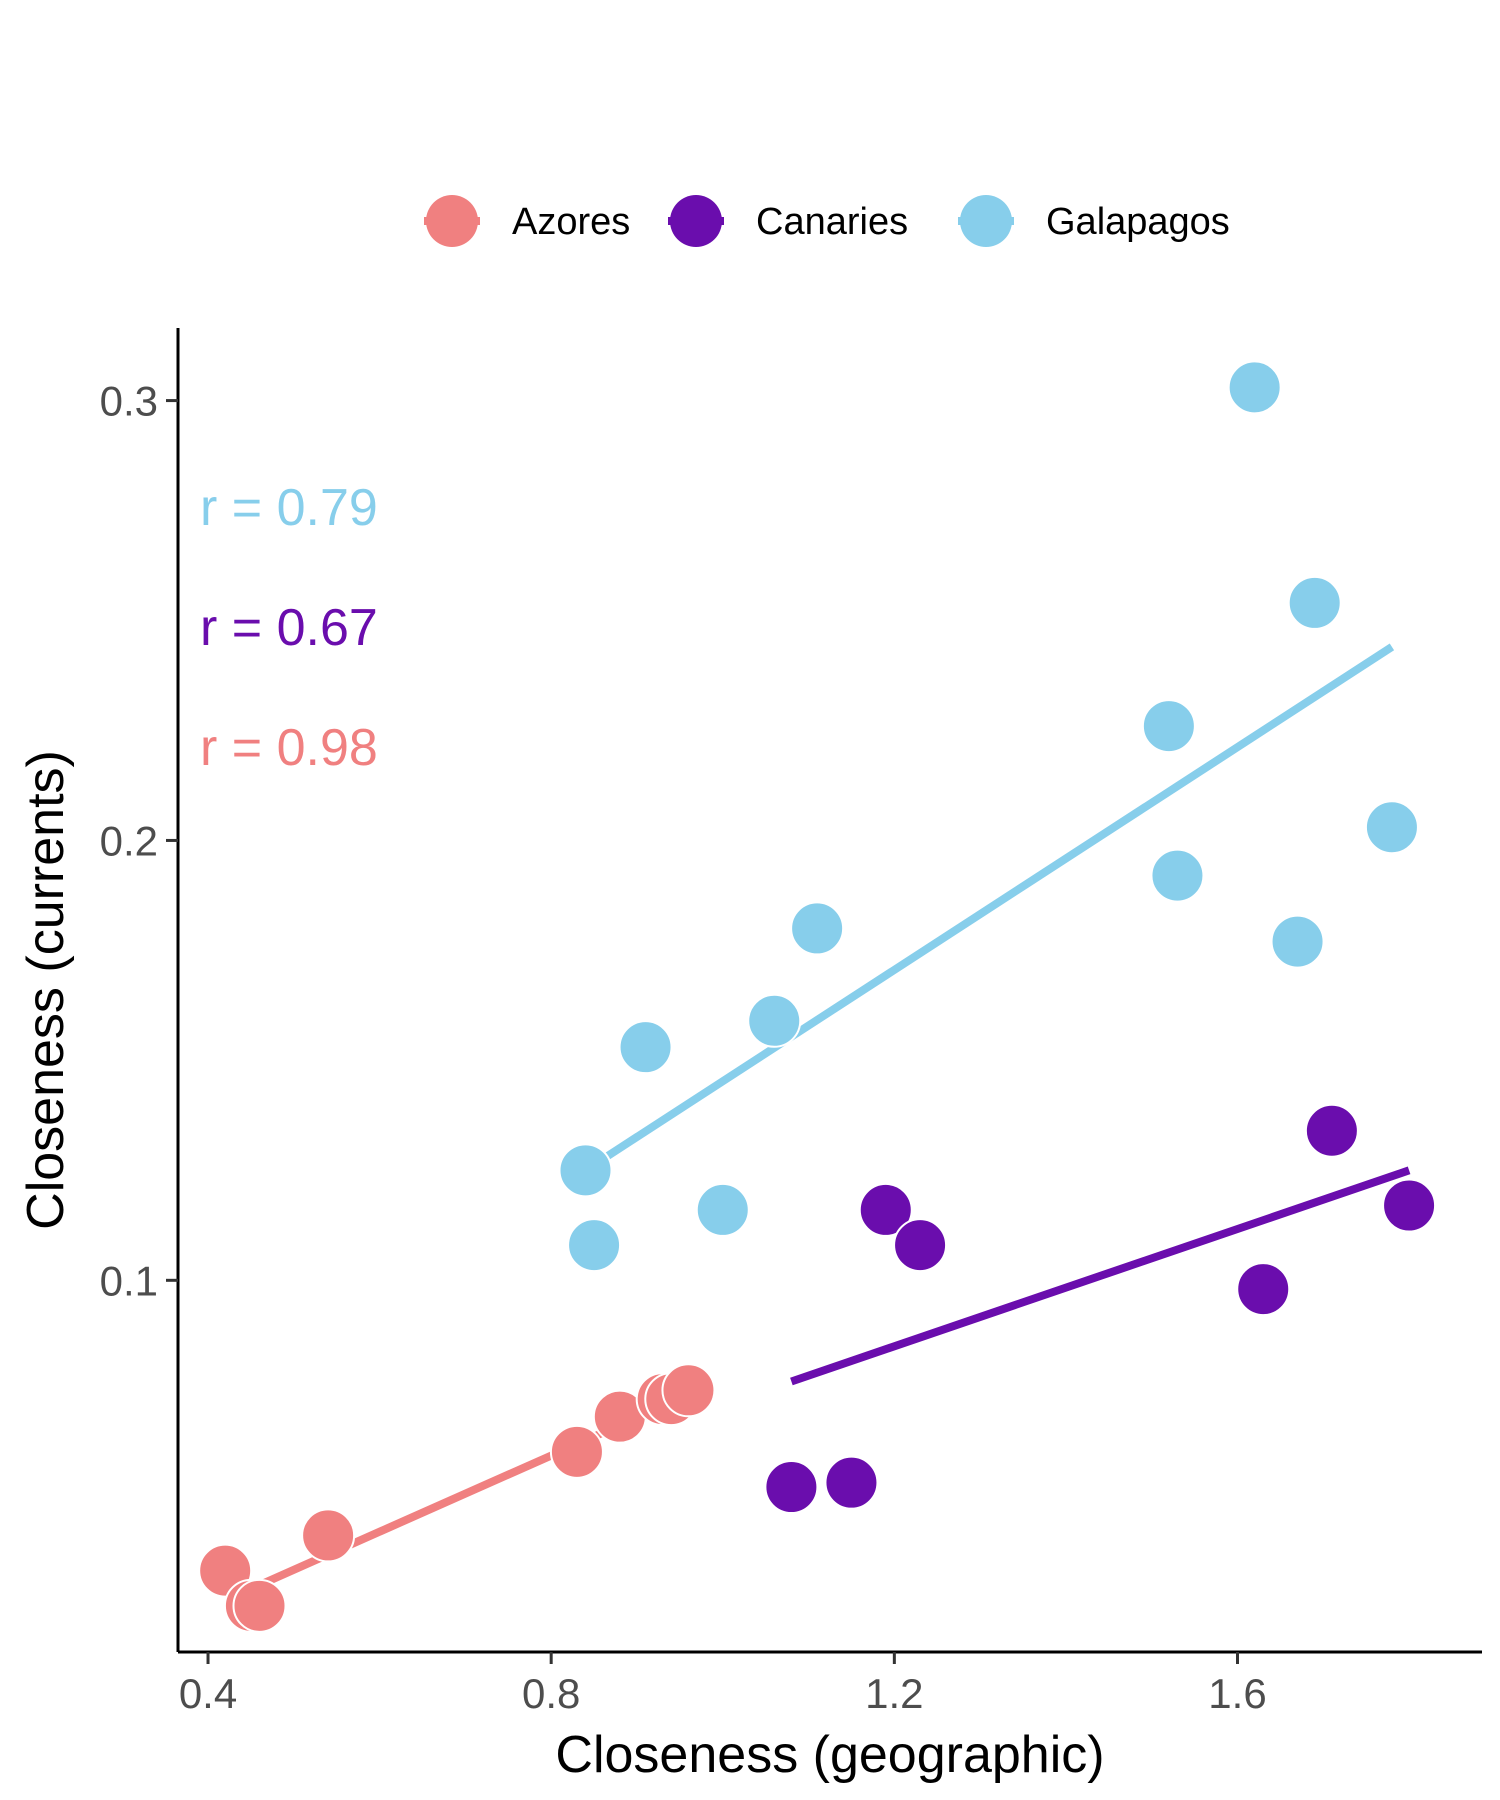 This screenshot has width=1500, height=1800. What do you see at coordinates (289, 508) in the screenshot?
I see `r-label-galapagos: r = 0.79` at bounding box center [289, 508].